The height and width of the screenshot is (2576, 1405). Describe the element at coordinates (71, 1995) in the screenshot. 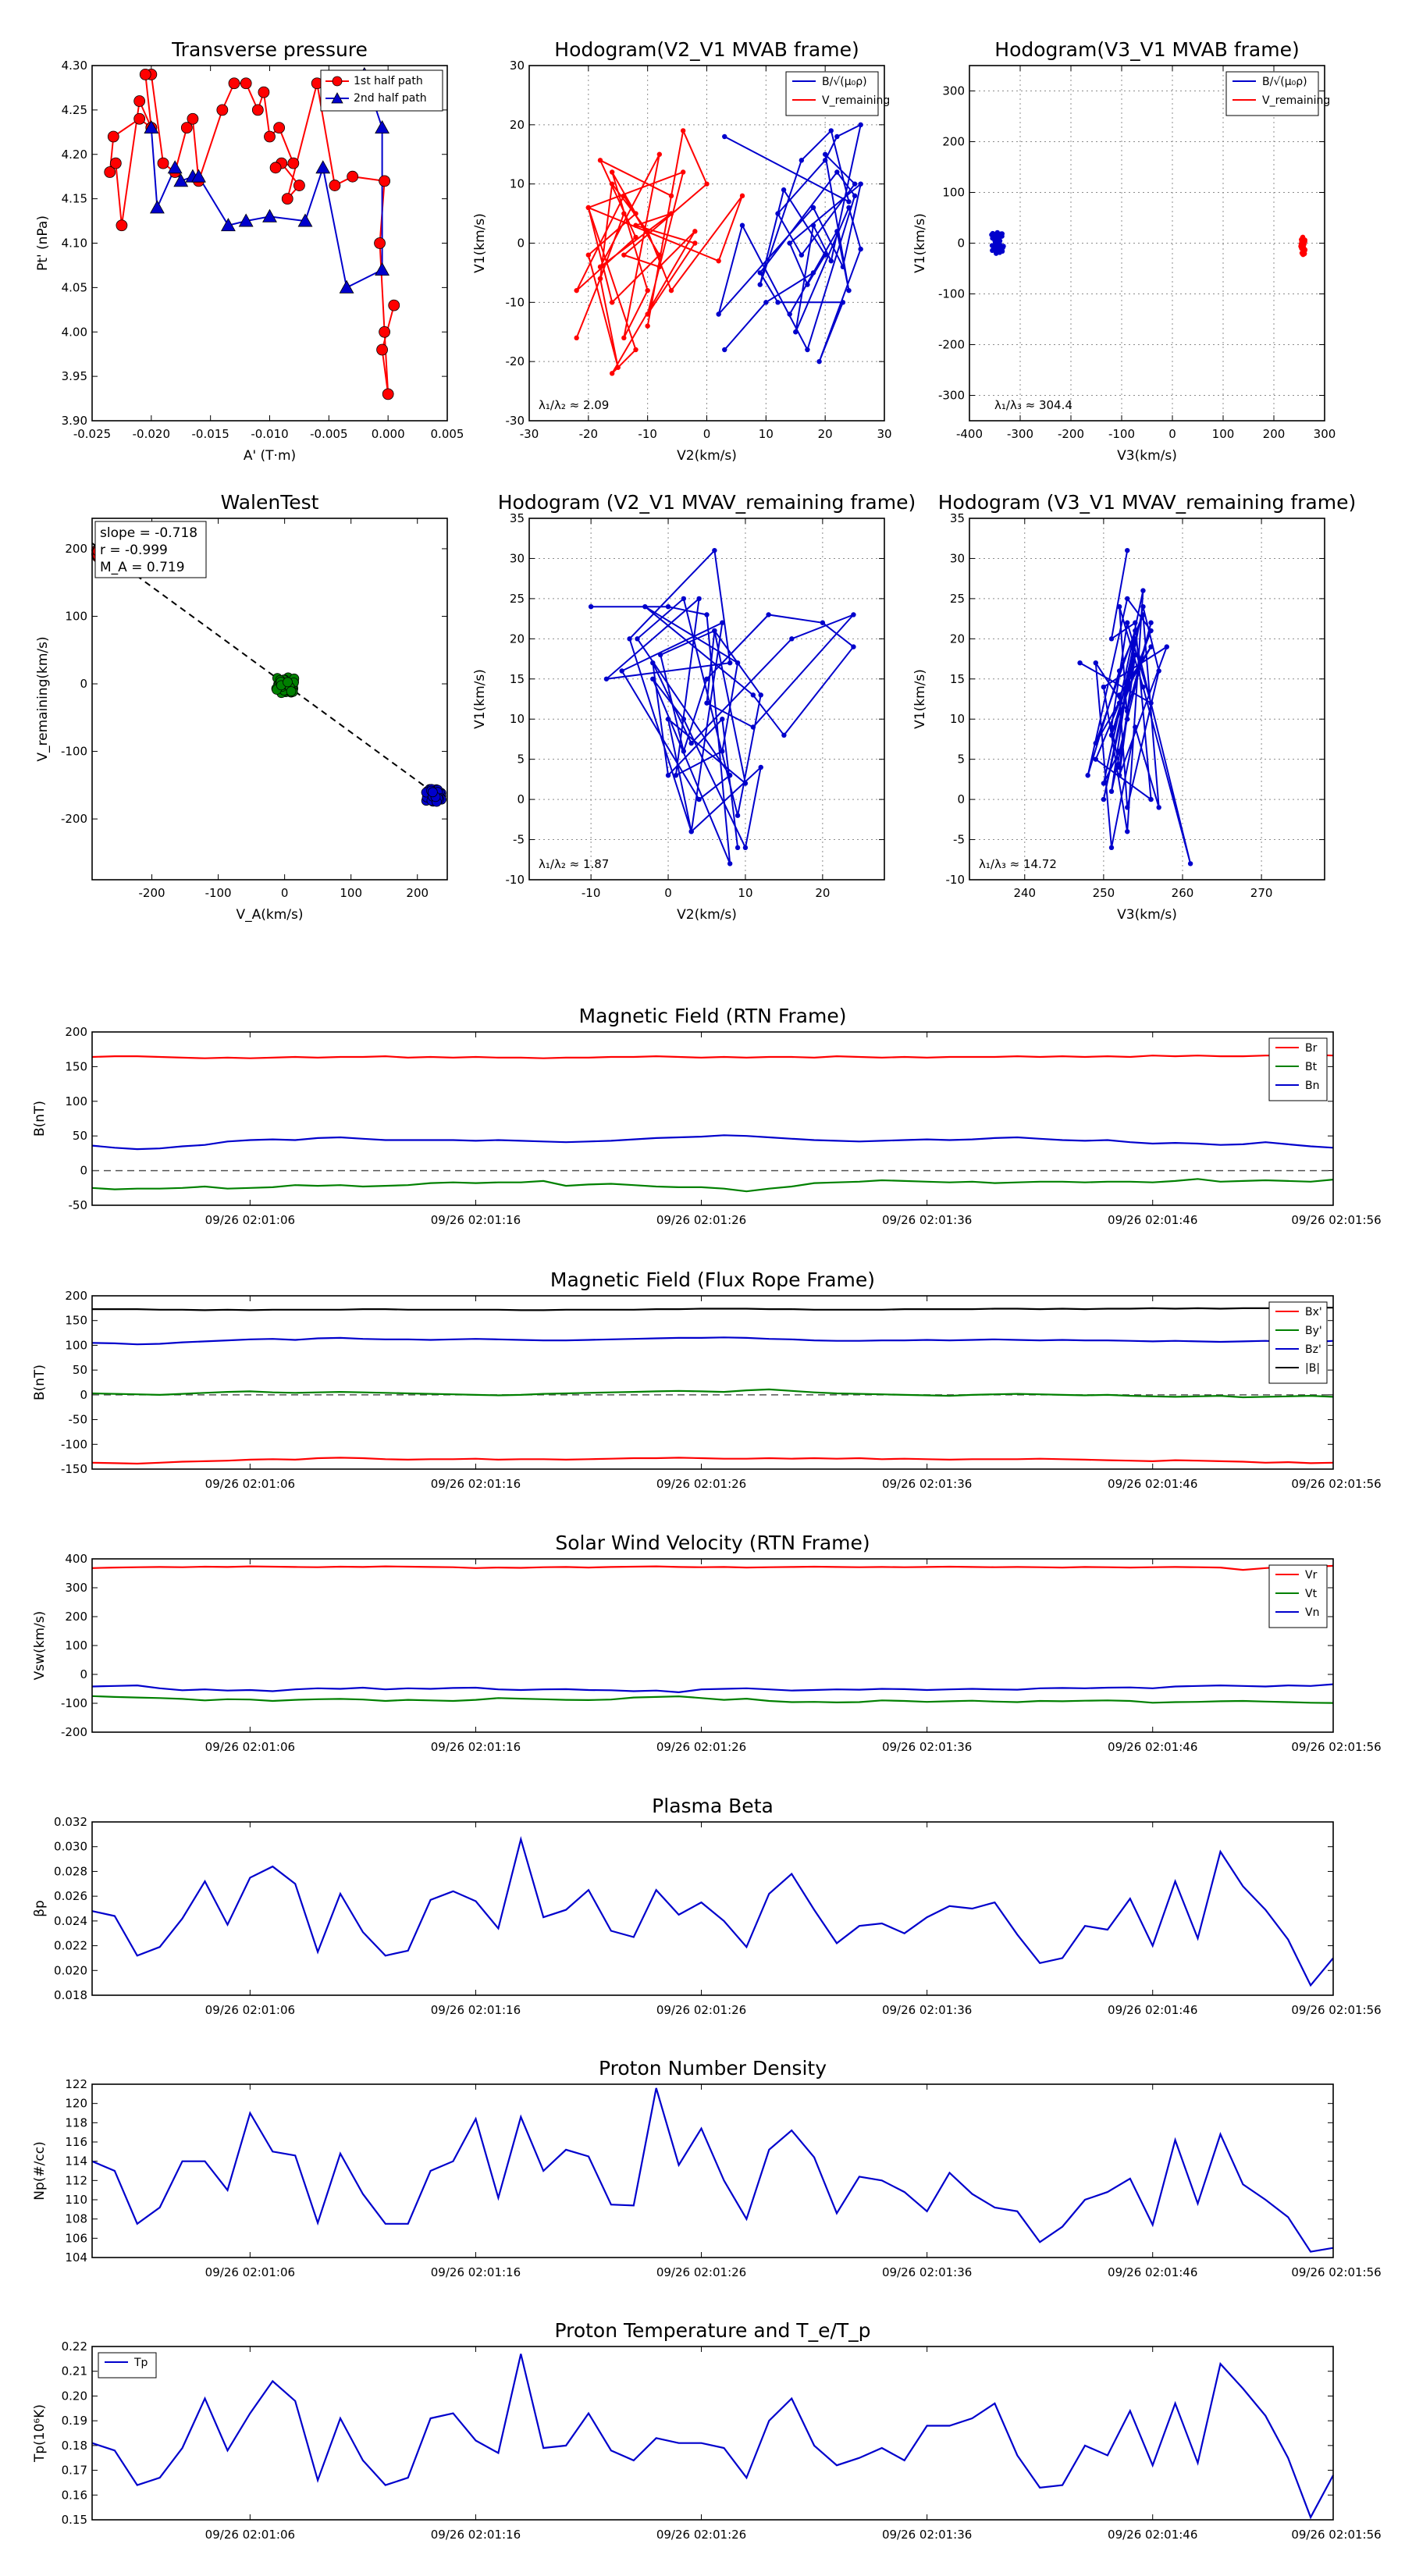

I see `y-tick-label: 0.018` at that location.